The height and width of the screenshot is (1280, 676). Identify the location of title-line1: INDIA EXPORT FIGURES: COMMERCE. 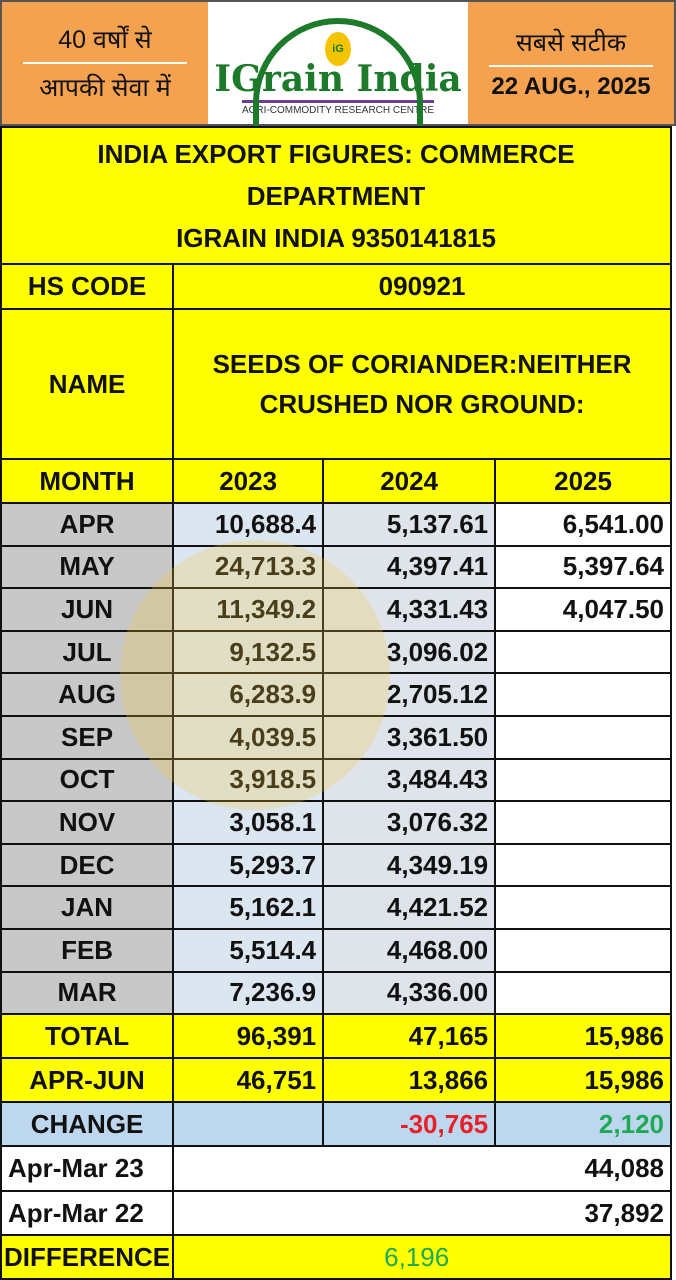
(336, 153).